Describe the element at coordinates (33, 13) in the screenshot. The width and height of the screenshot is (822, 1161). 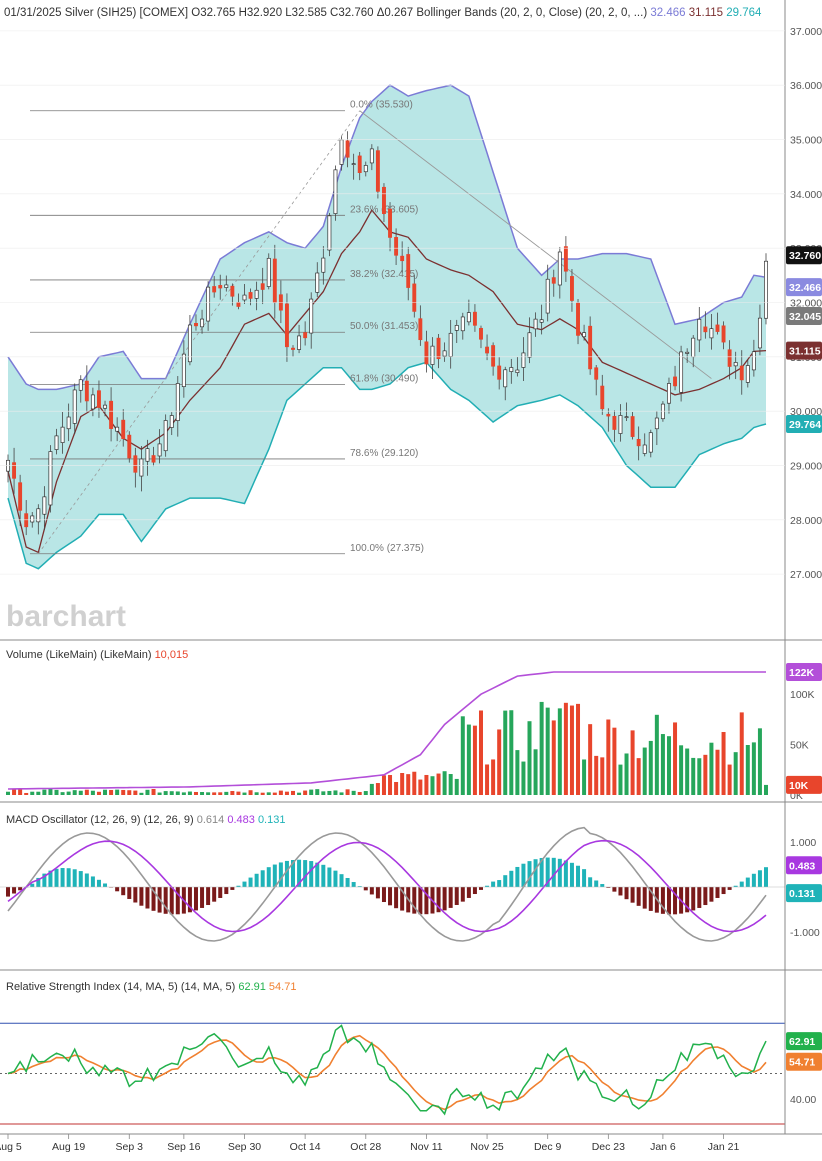
I see `header-date: 01/31/2025` at that location.